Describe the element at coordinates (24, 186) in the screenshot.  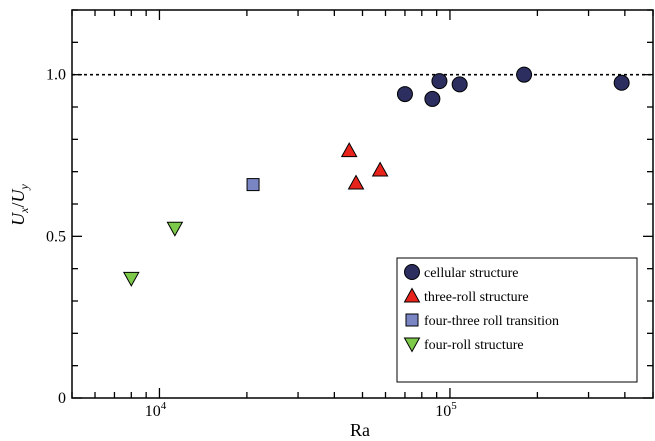
I see `y-label-s2: y` at that location.